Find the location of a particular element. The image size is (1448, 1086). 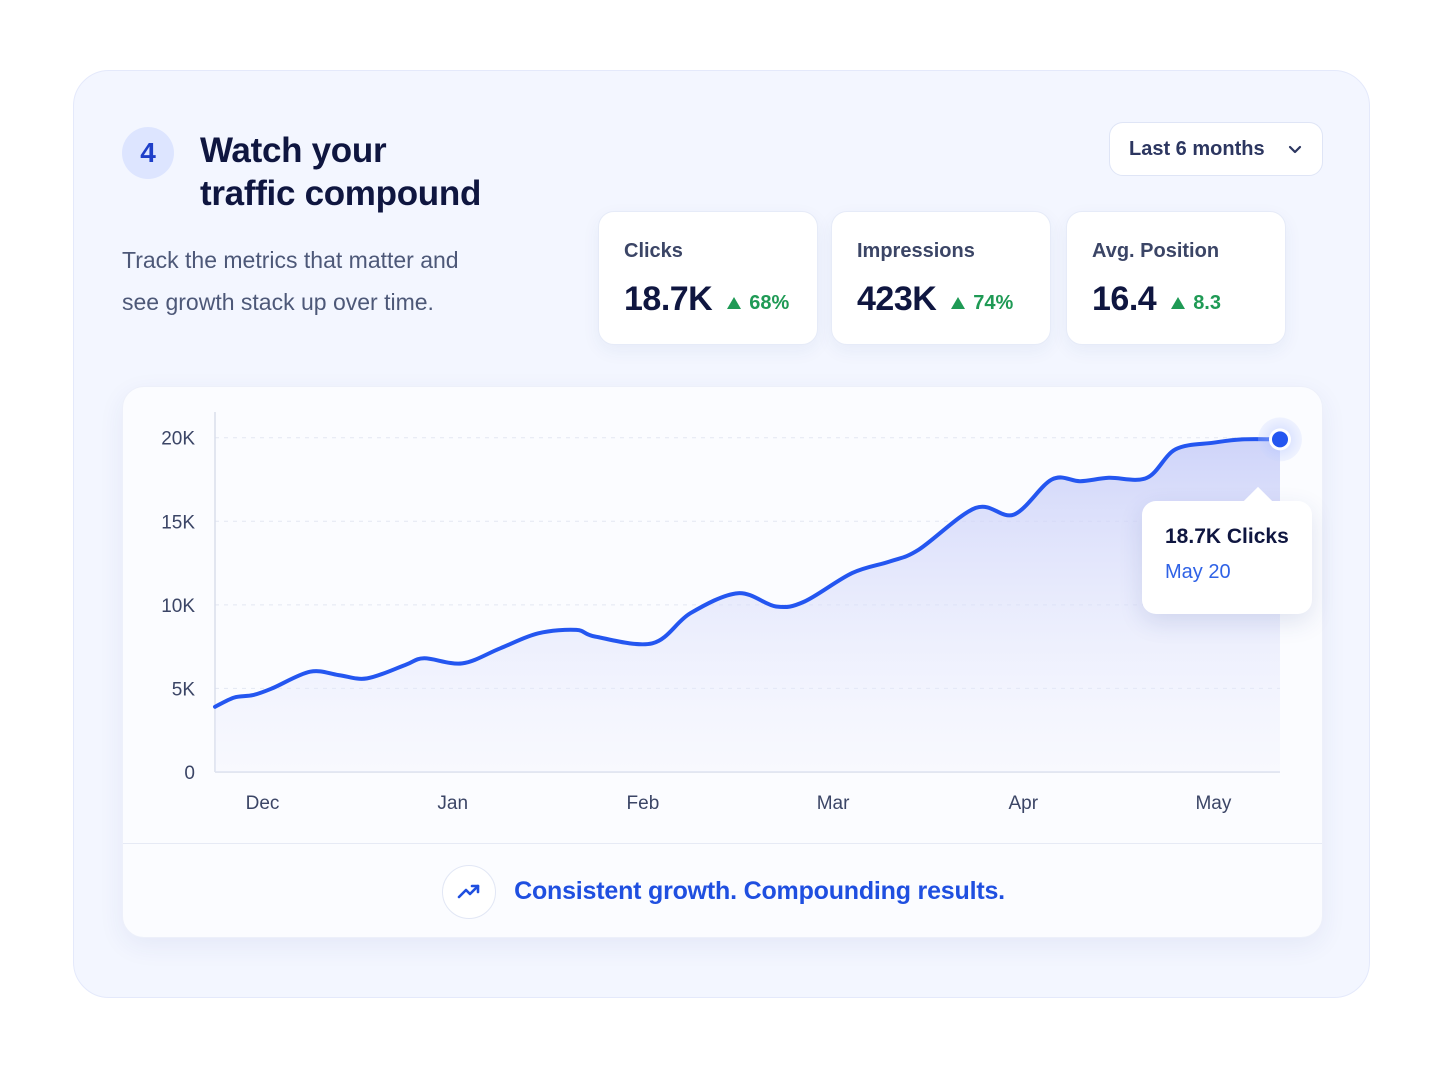

x-tick-label: Apr is located at coordinates (1023, 803).